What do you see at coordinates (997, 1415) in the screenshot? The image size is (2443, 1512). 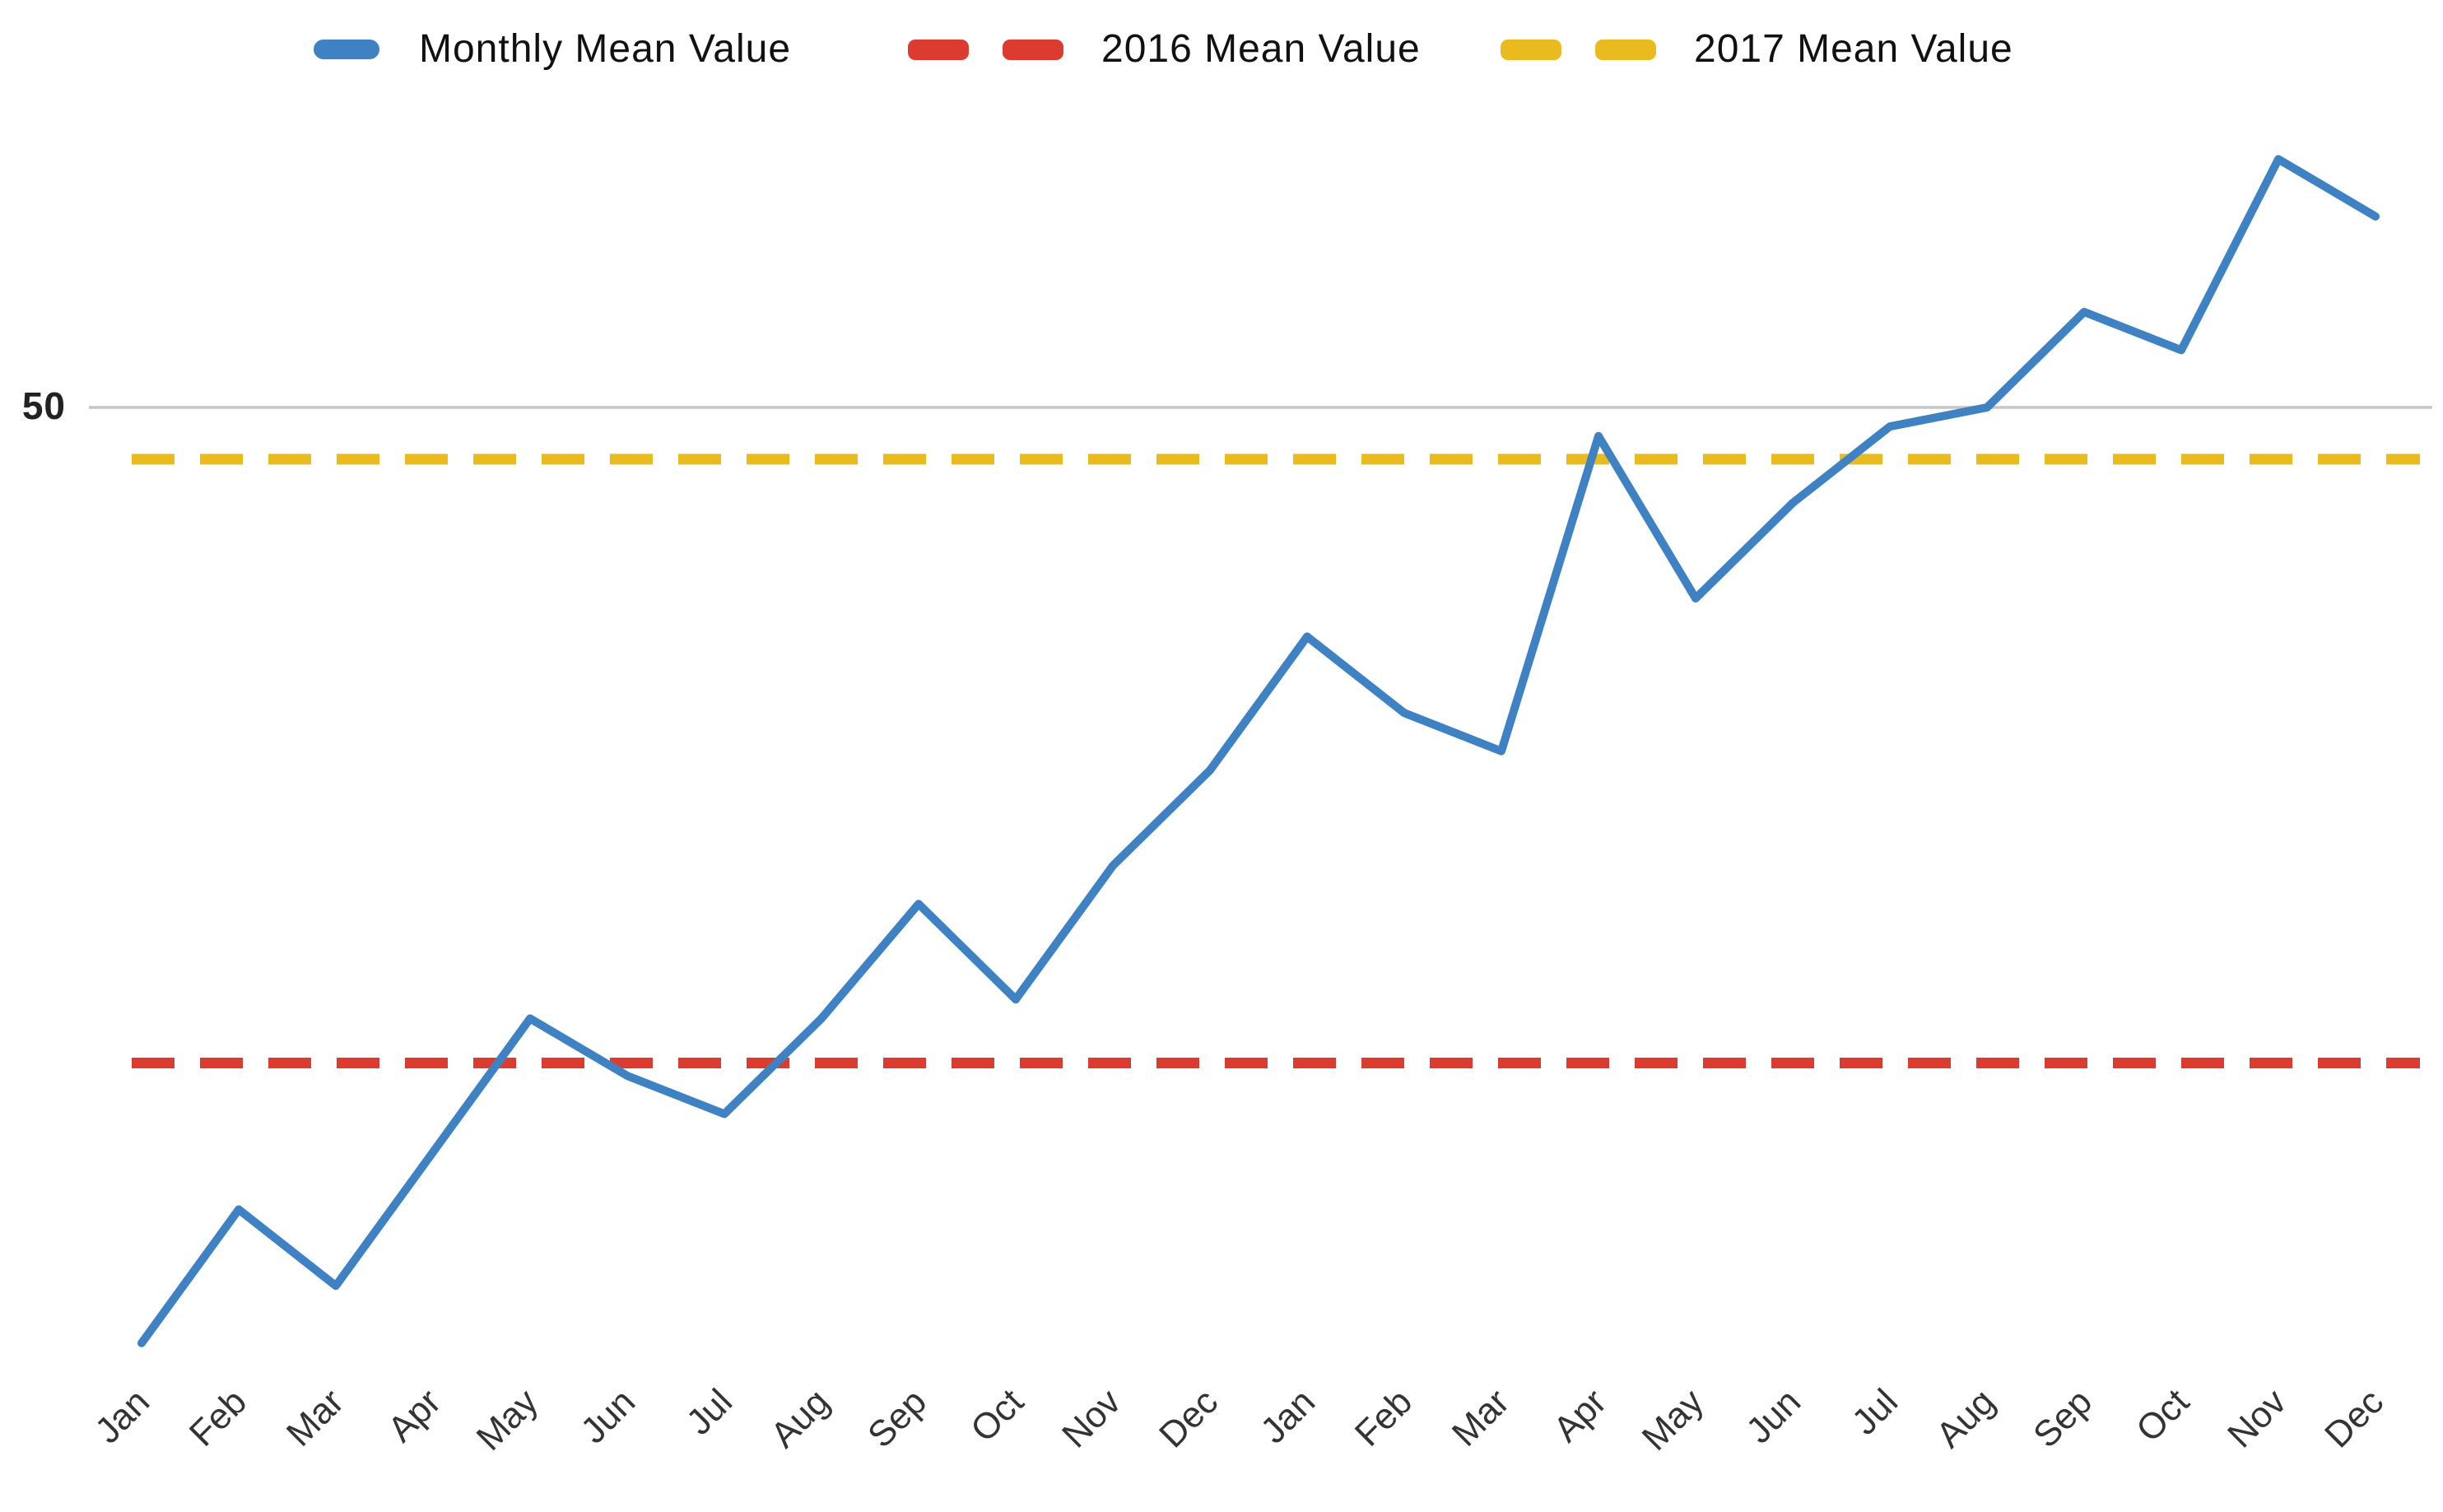 I see `x-tick-label-9: Oct` at bounding box center [997, 1415].